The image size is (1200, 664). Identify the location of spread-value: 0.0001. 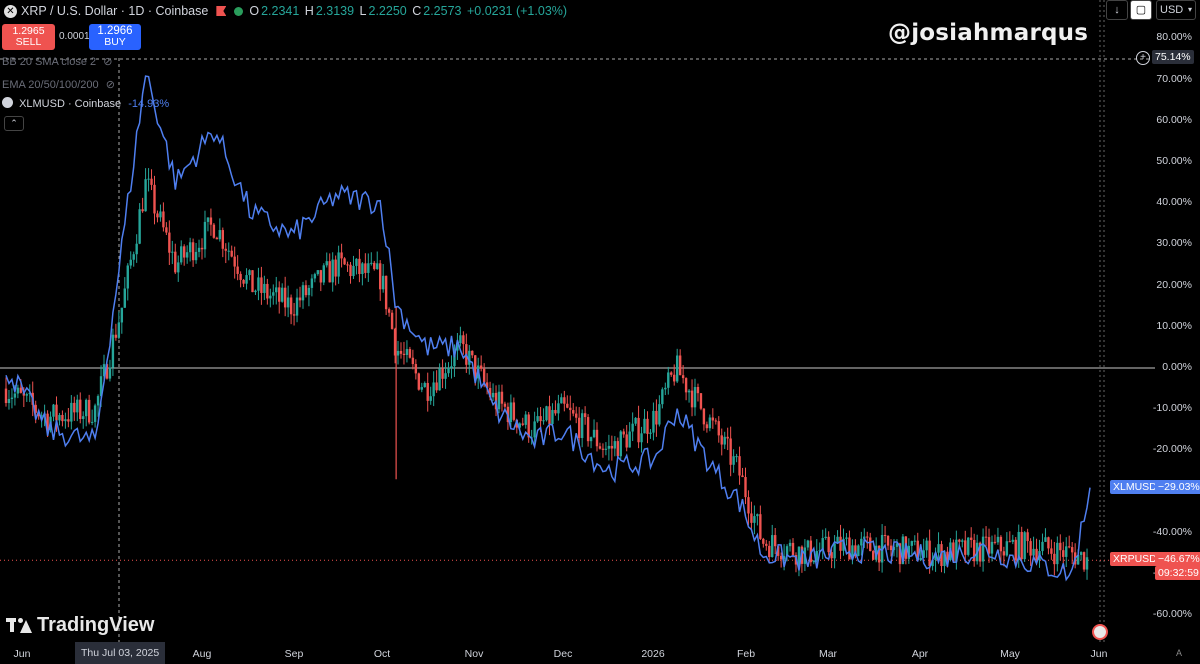
(74, 36).